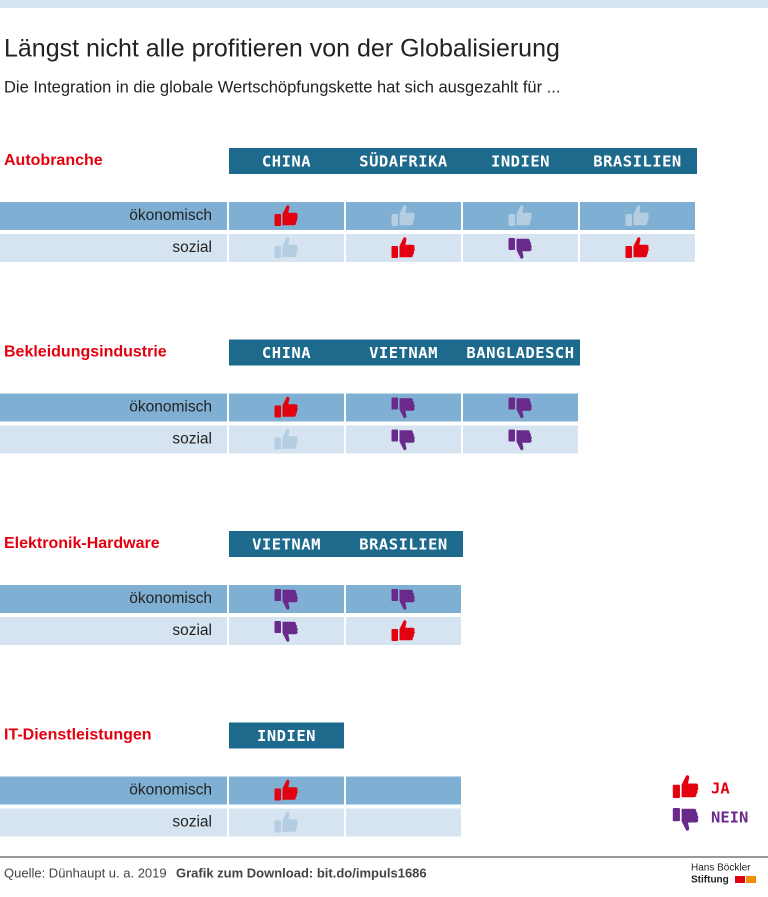 This screenshot has height=897, width=768. I want to click on legend-label: NEIN, so click(729, 818).